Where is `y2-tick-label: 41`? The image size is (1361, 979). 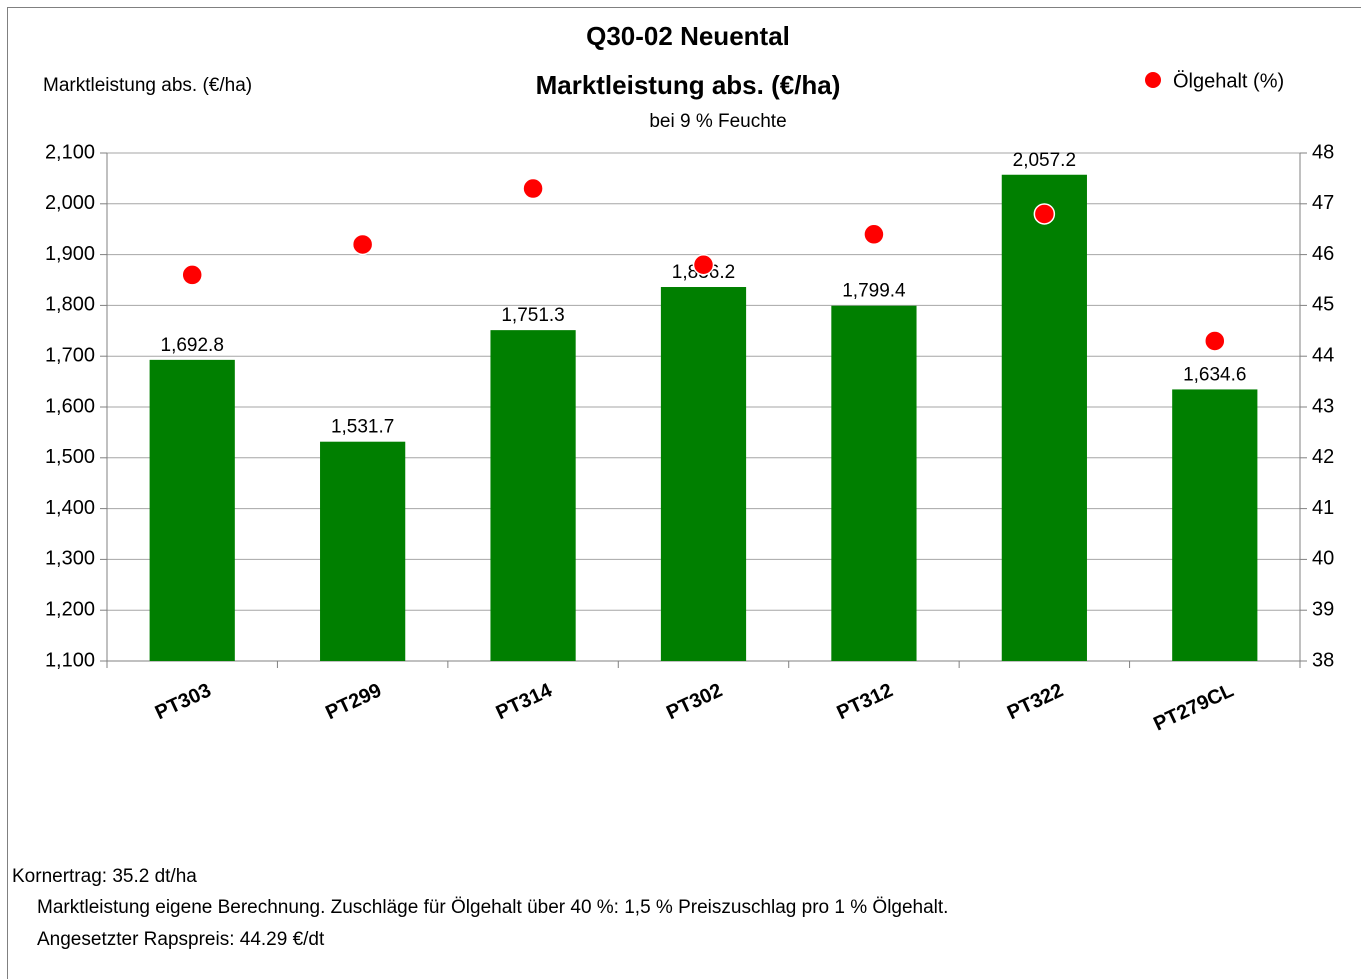
y2-tick-label: 41 is located at coordinates (1323, 508).